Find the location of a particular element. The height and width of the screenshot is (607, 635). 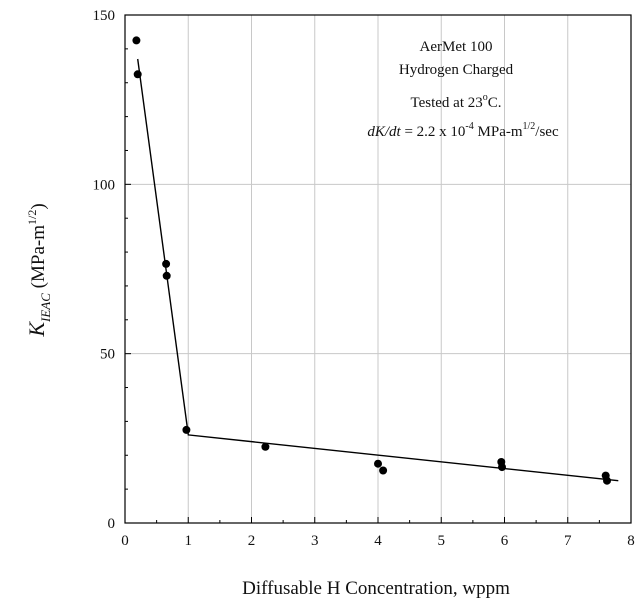

x-tick-label: 1 is located at coordinates (189, 541).